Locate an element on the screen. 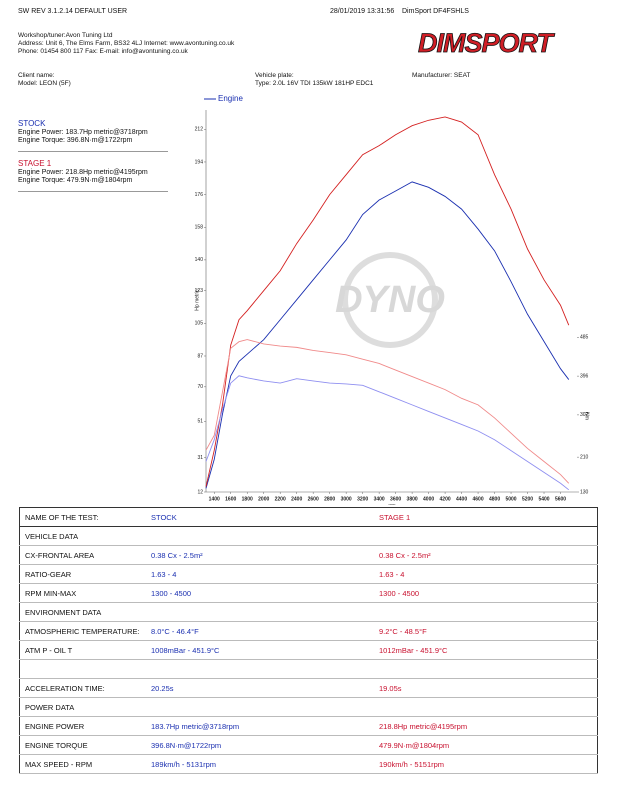  table-cell: STOCK is located at coordinates (260, 517).